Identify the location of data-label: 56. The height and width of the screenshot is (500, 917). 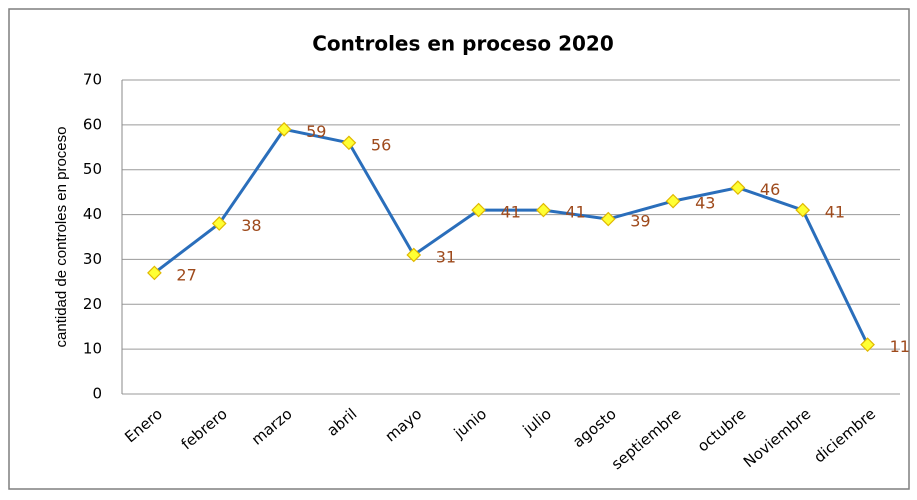
(381, 144).